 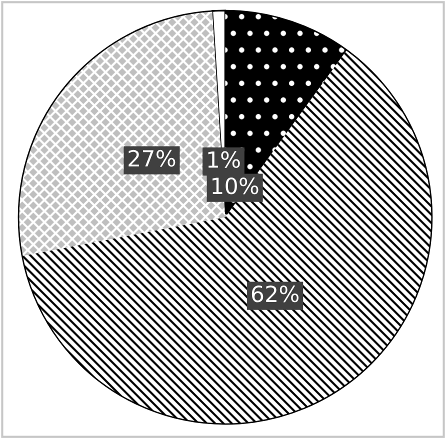 I want to click on data-label: 62%, so click(x=275, y=293).